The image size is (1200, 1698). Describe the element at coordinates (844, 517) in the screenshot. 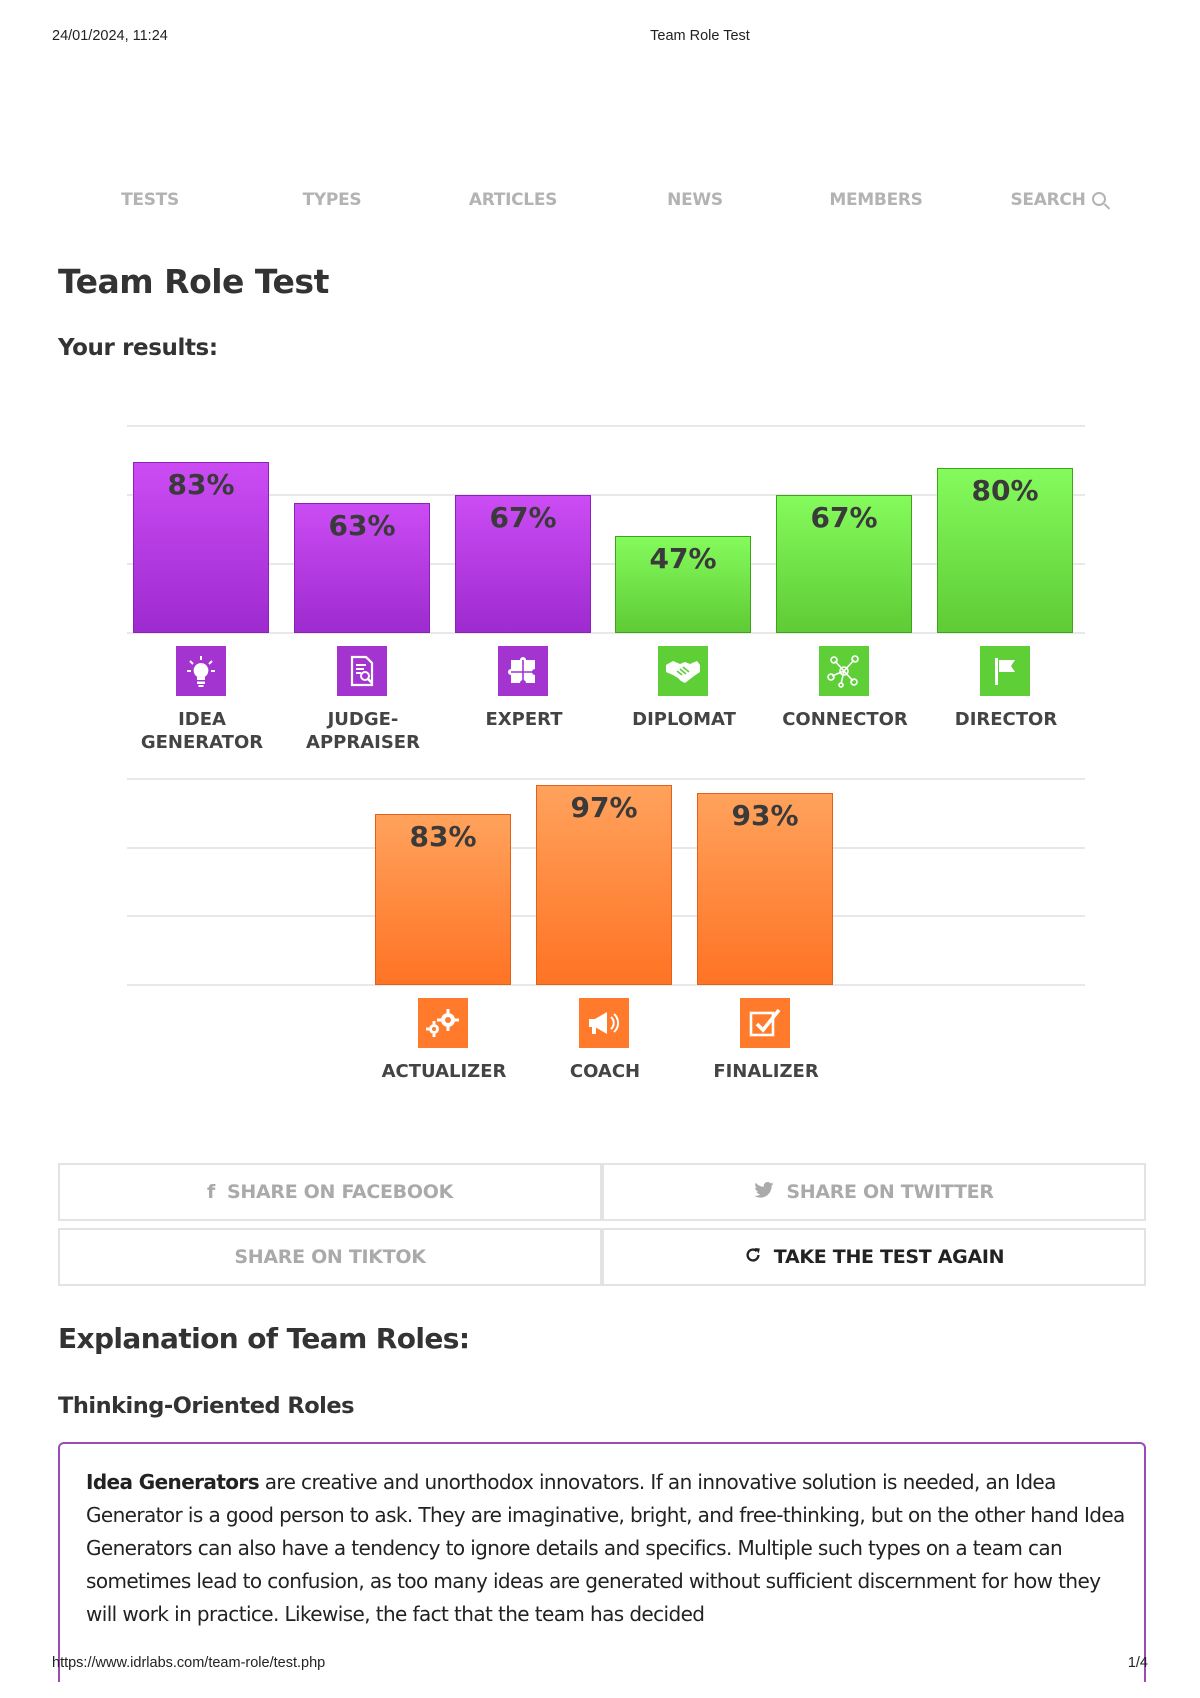

I see `bar-value-connector: 67%` at that location.